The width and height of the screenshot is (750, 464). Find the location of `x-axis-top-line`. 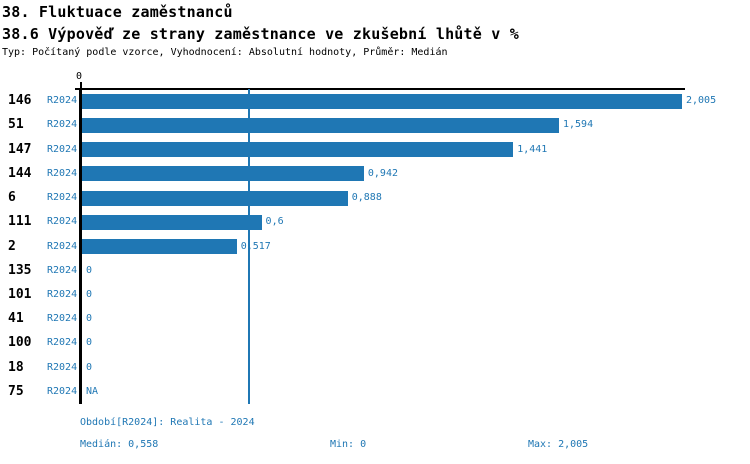

x-axis-top-line is located at coordinates (380, 89).